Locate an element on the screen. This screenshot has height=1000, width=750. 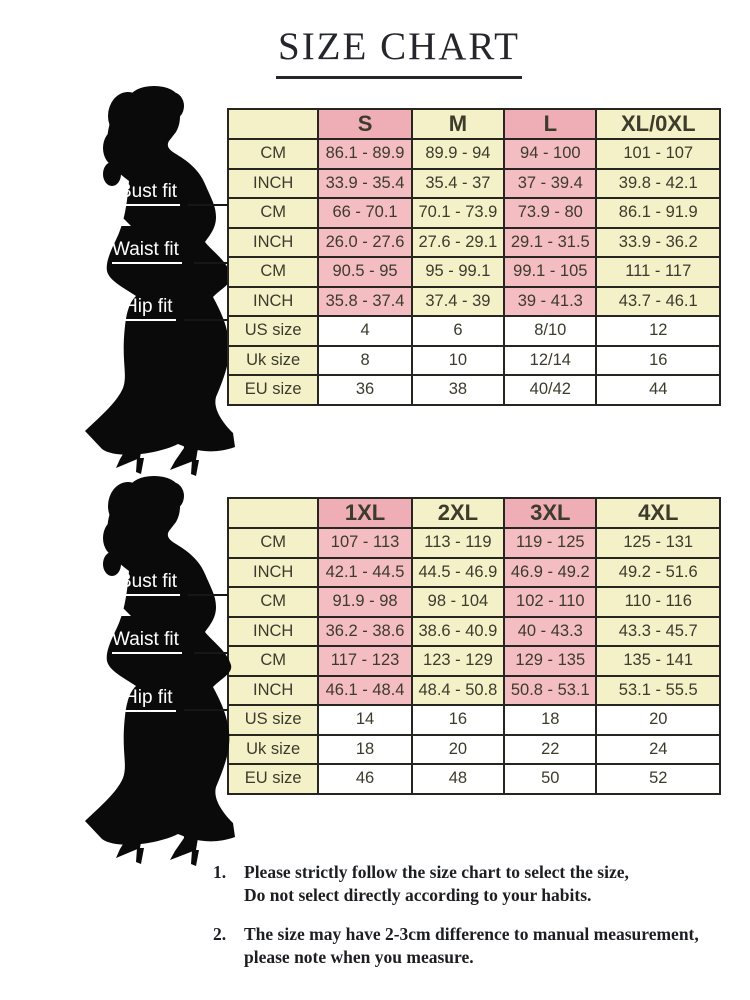
value-cell: 89.9 - 94 is located at coordinates (458, 154).